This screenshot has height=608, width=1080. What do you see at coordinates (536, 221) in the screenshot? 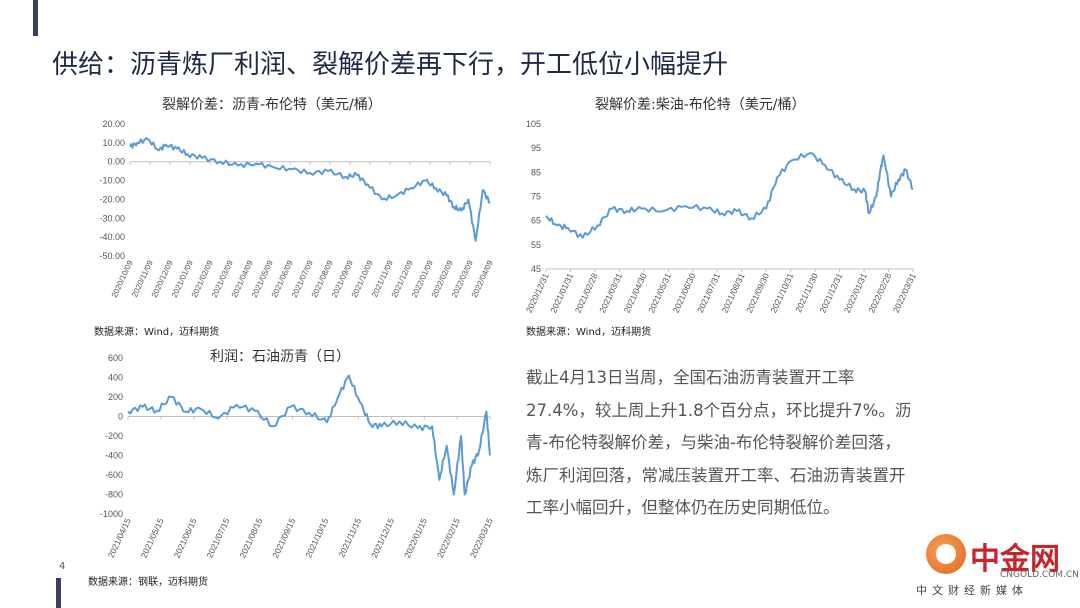
I see `y-tick-label: 65` at bounding box center [536, 221].